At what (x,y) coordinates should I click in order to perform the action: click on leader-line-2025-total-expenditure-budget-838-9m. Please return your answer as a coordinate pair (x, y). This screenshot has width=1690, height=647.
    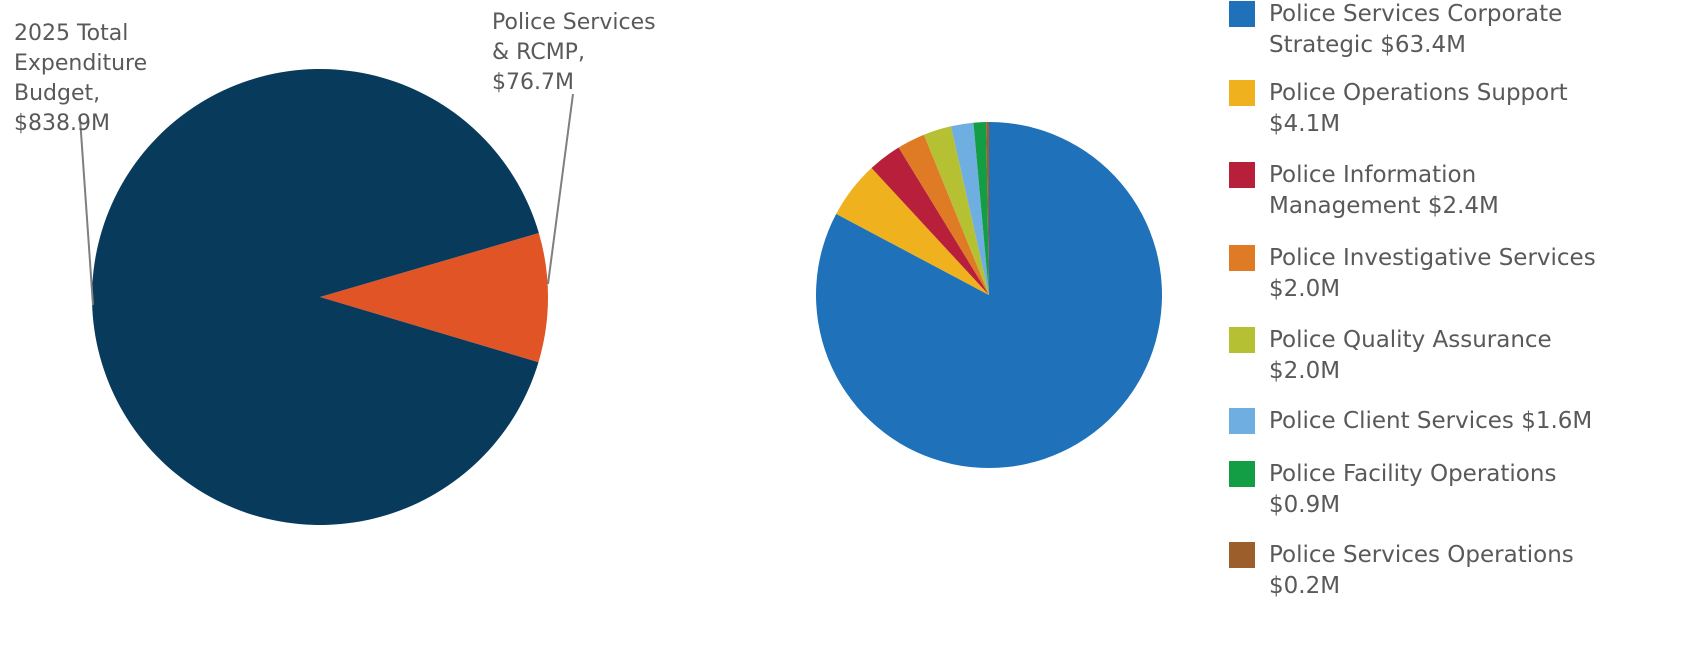
    Looking at the image, I should click on (86, 211).